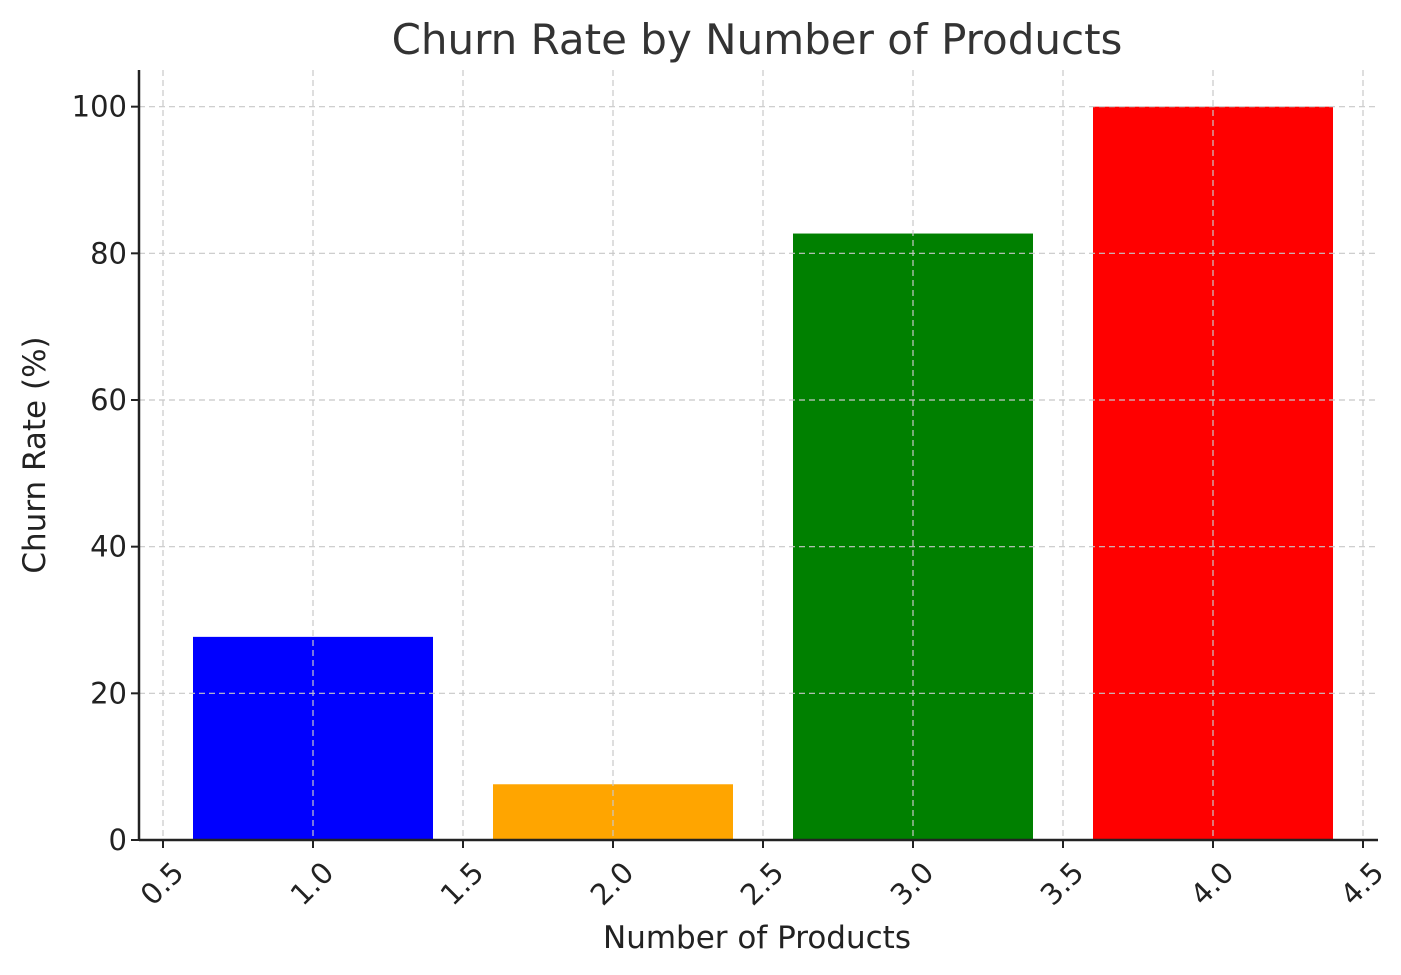 The image size is (1401, 975). I want to click on x-tick-label: 2.5, so click(762, 883).